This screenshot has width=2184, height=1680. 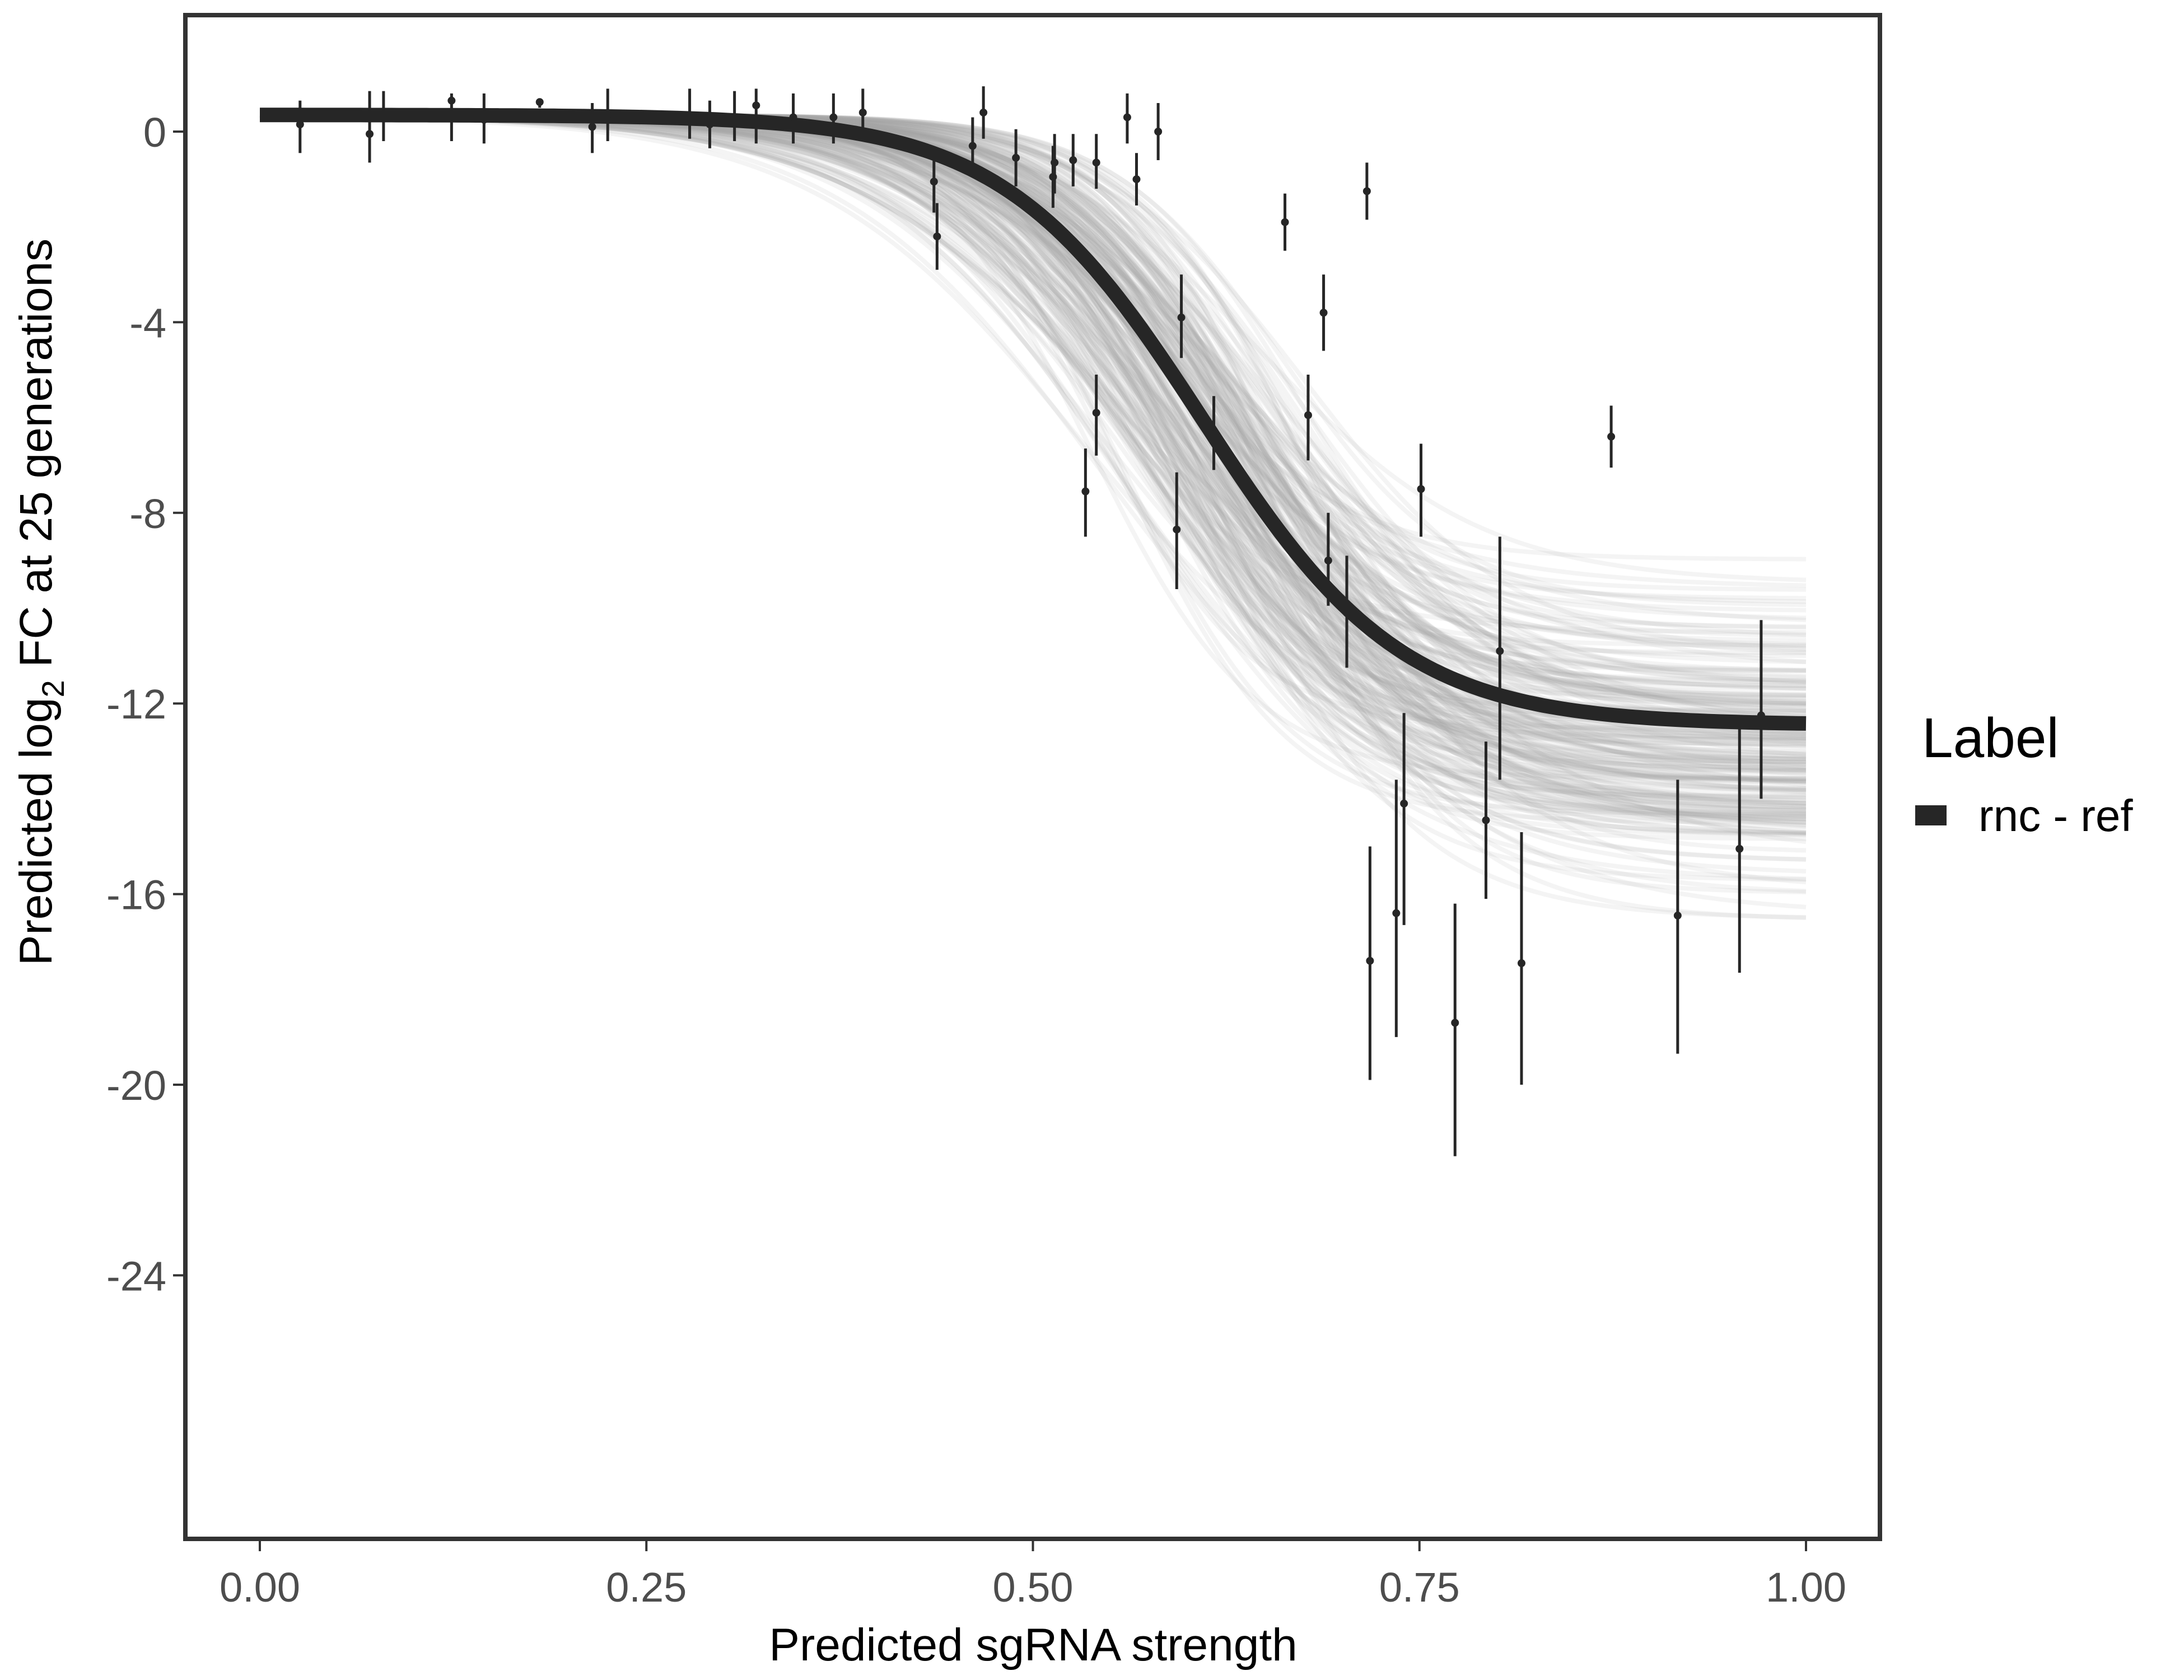 I want to click on legend-title: Label, so click(x=1991, y=738).